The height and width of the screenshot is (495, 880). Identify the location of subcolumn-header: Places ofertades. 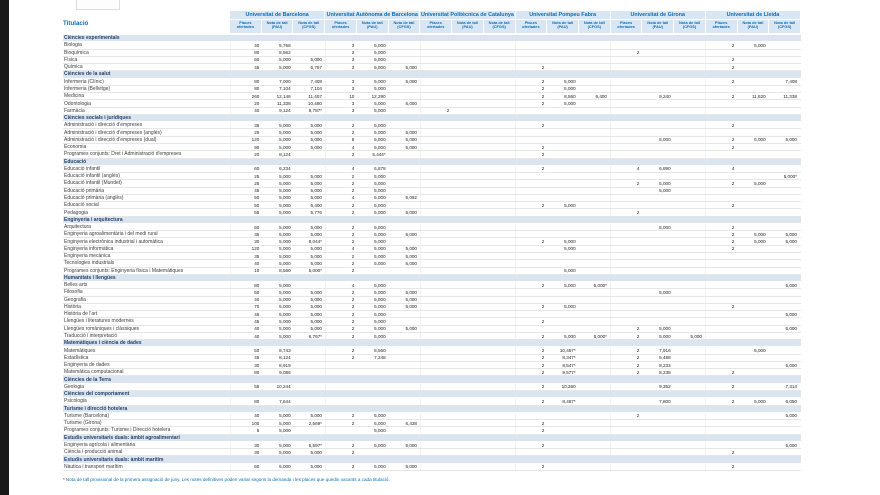
(340, 26).